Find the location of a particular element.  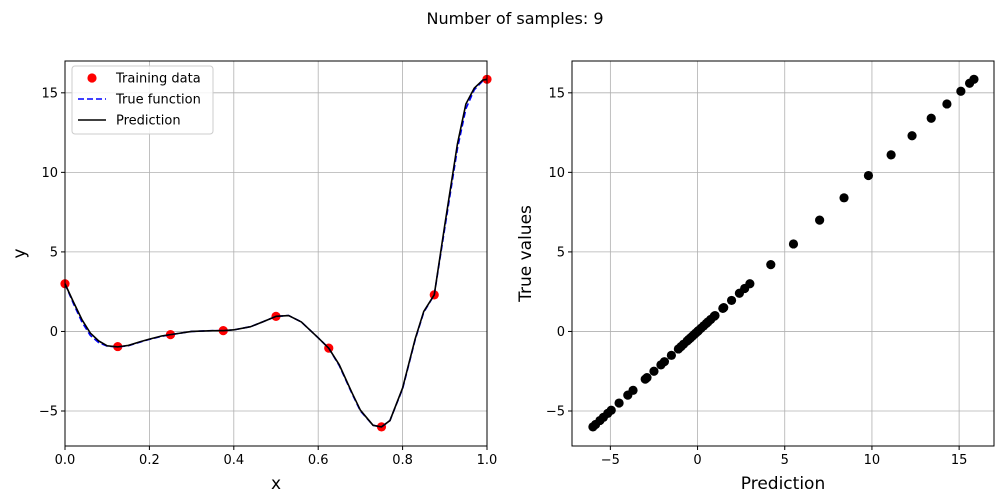

y-axis-label: y is located at coordinates (20, 253).